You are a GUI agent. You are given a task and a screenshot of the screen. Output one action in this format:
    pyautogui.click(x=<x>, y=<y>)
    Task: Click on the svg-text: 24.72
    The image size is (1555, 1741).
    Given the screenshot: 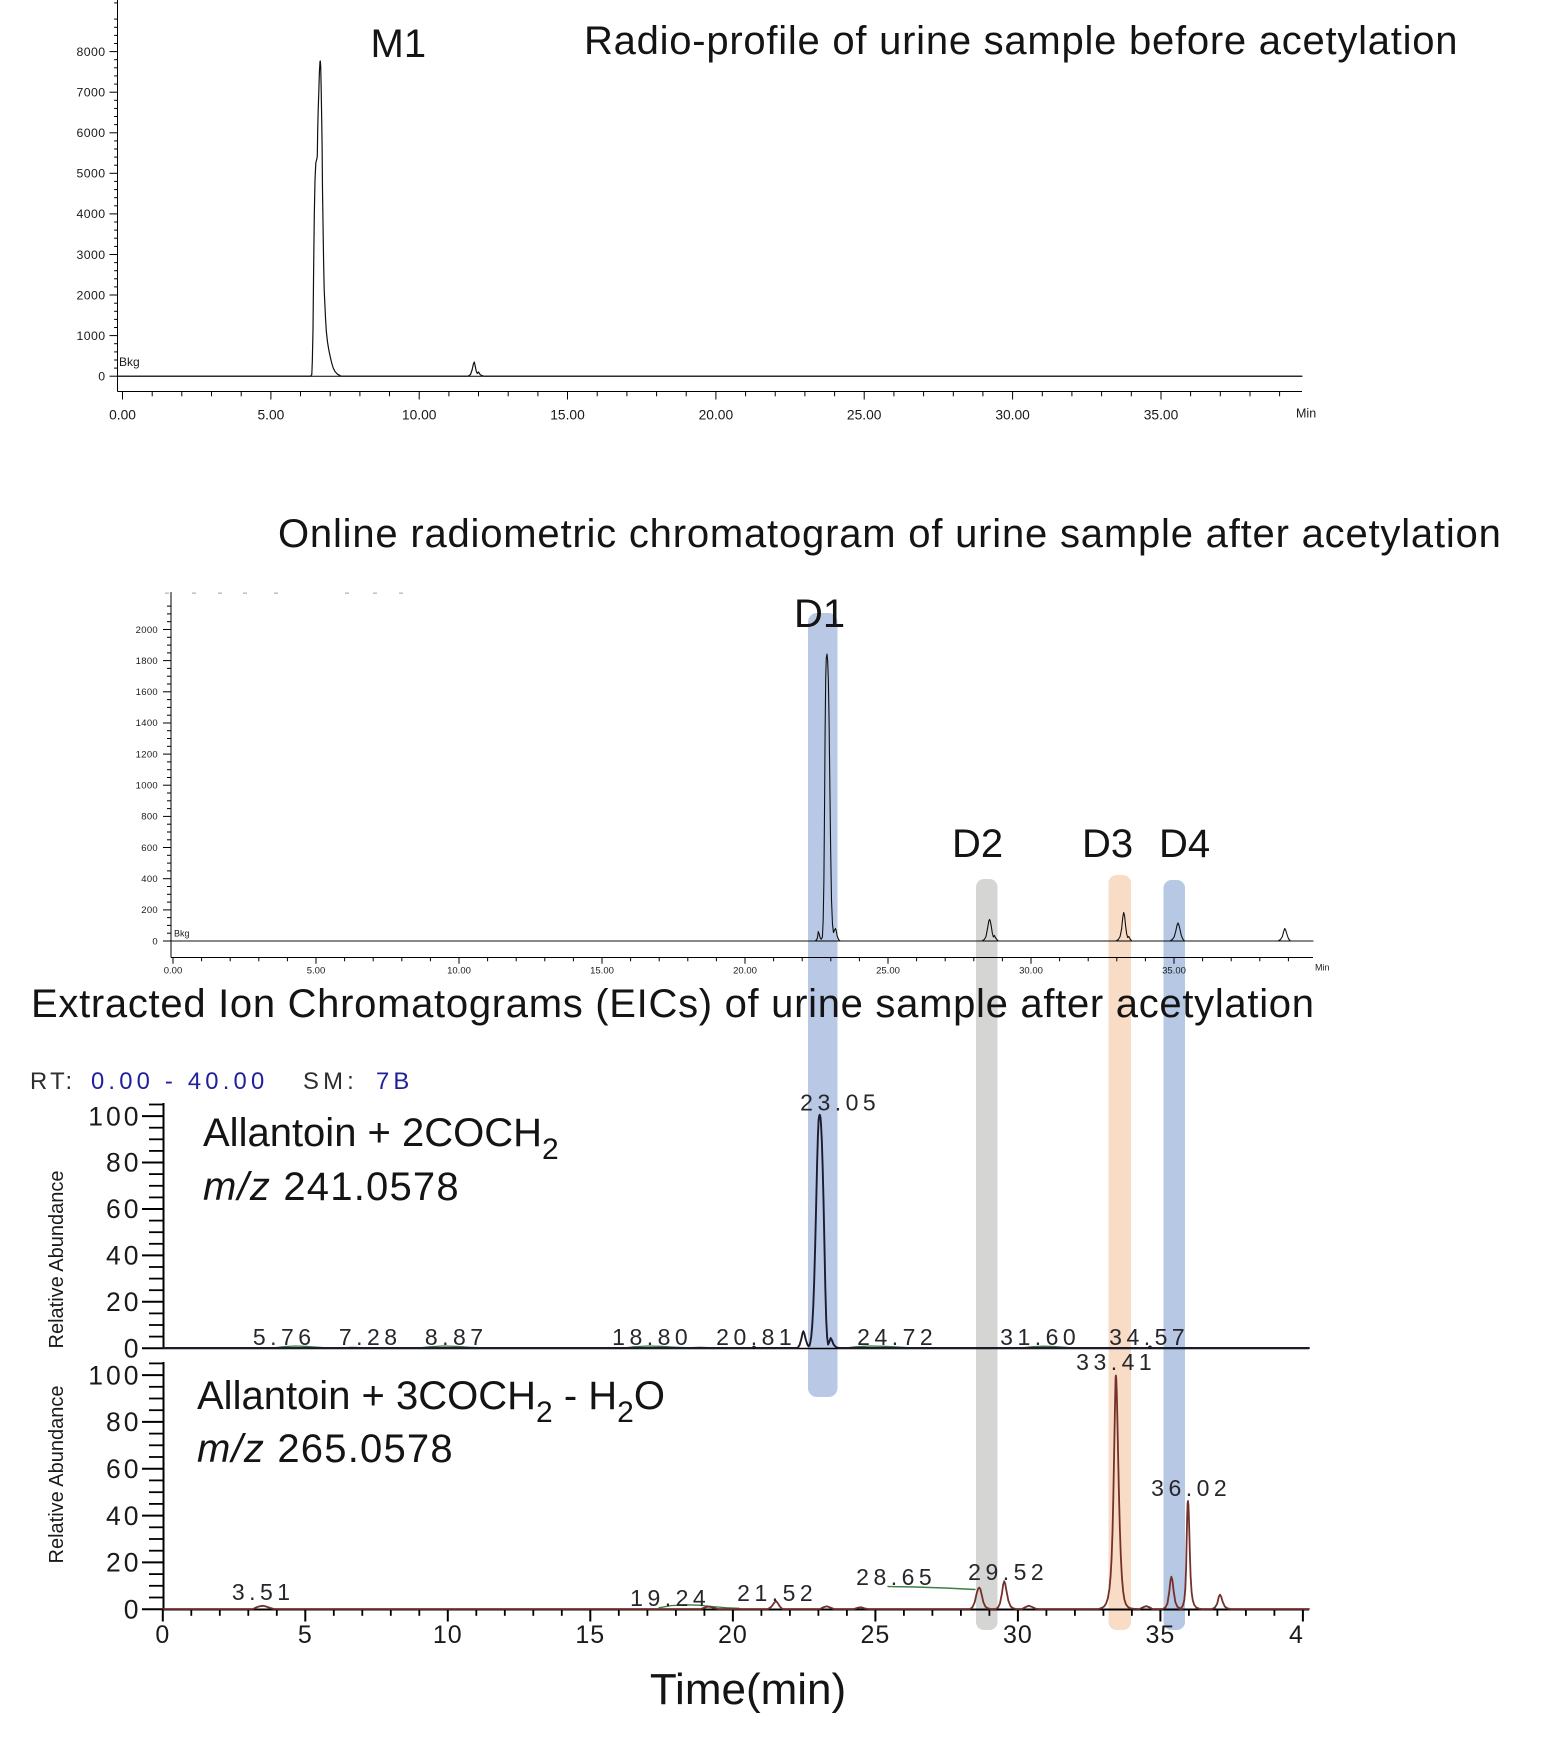 What is the action you would take?
    pyautogui.click(x=897, y=1337)
    